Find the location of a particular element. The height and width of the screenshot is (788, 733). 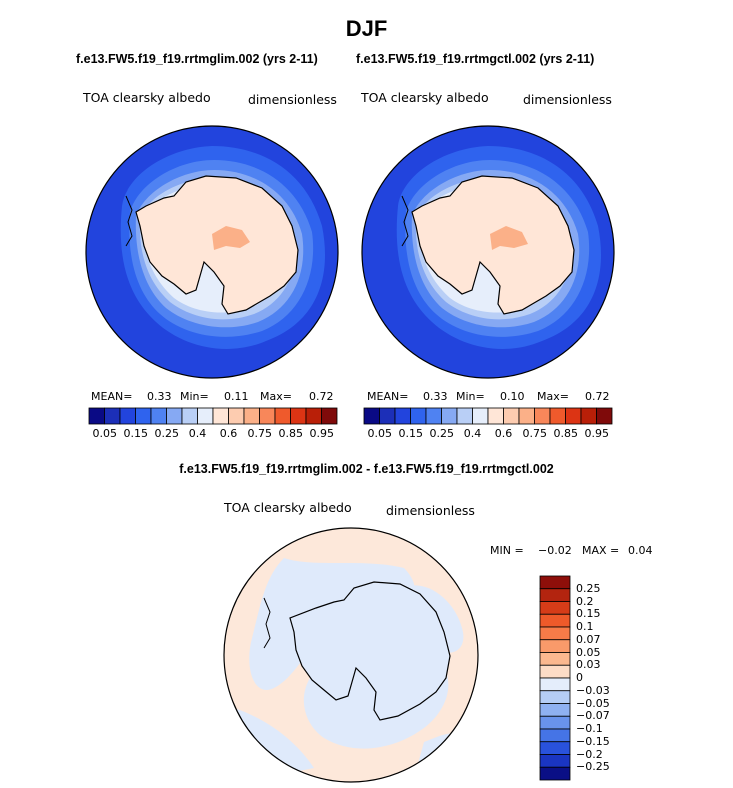

panel-left-colorbar-ticks: 0.05 0.15 0.25 0.4 0.6 0.75 0.85 0.95 is located at coordinates (213, 434).